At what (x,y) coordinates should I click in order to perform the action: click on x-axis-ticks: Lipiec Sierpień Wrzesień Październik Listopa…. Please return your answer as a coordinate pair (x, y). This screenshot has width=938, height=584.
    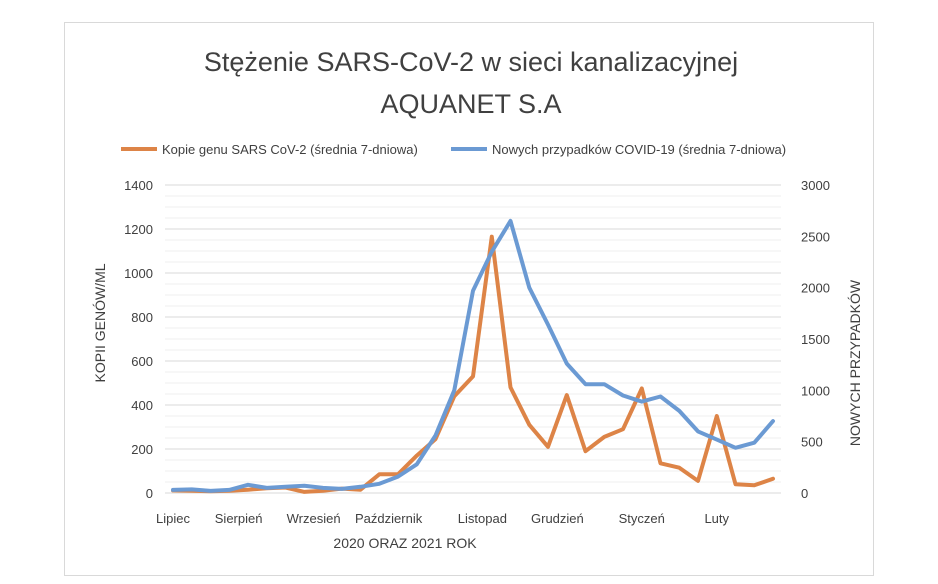
    Looking at the image, I should click on (443, 518).